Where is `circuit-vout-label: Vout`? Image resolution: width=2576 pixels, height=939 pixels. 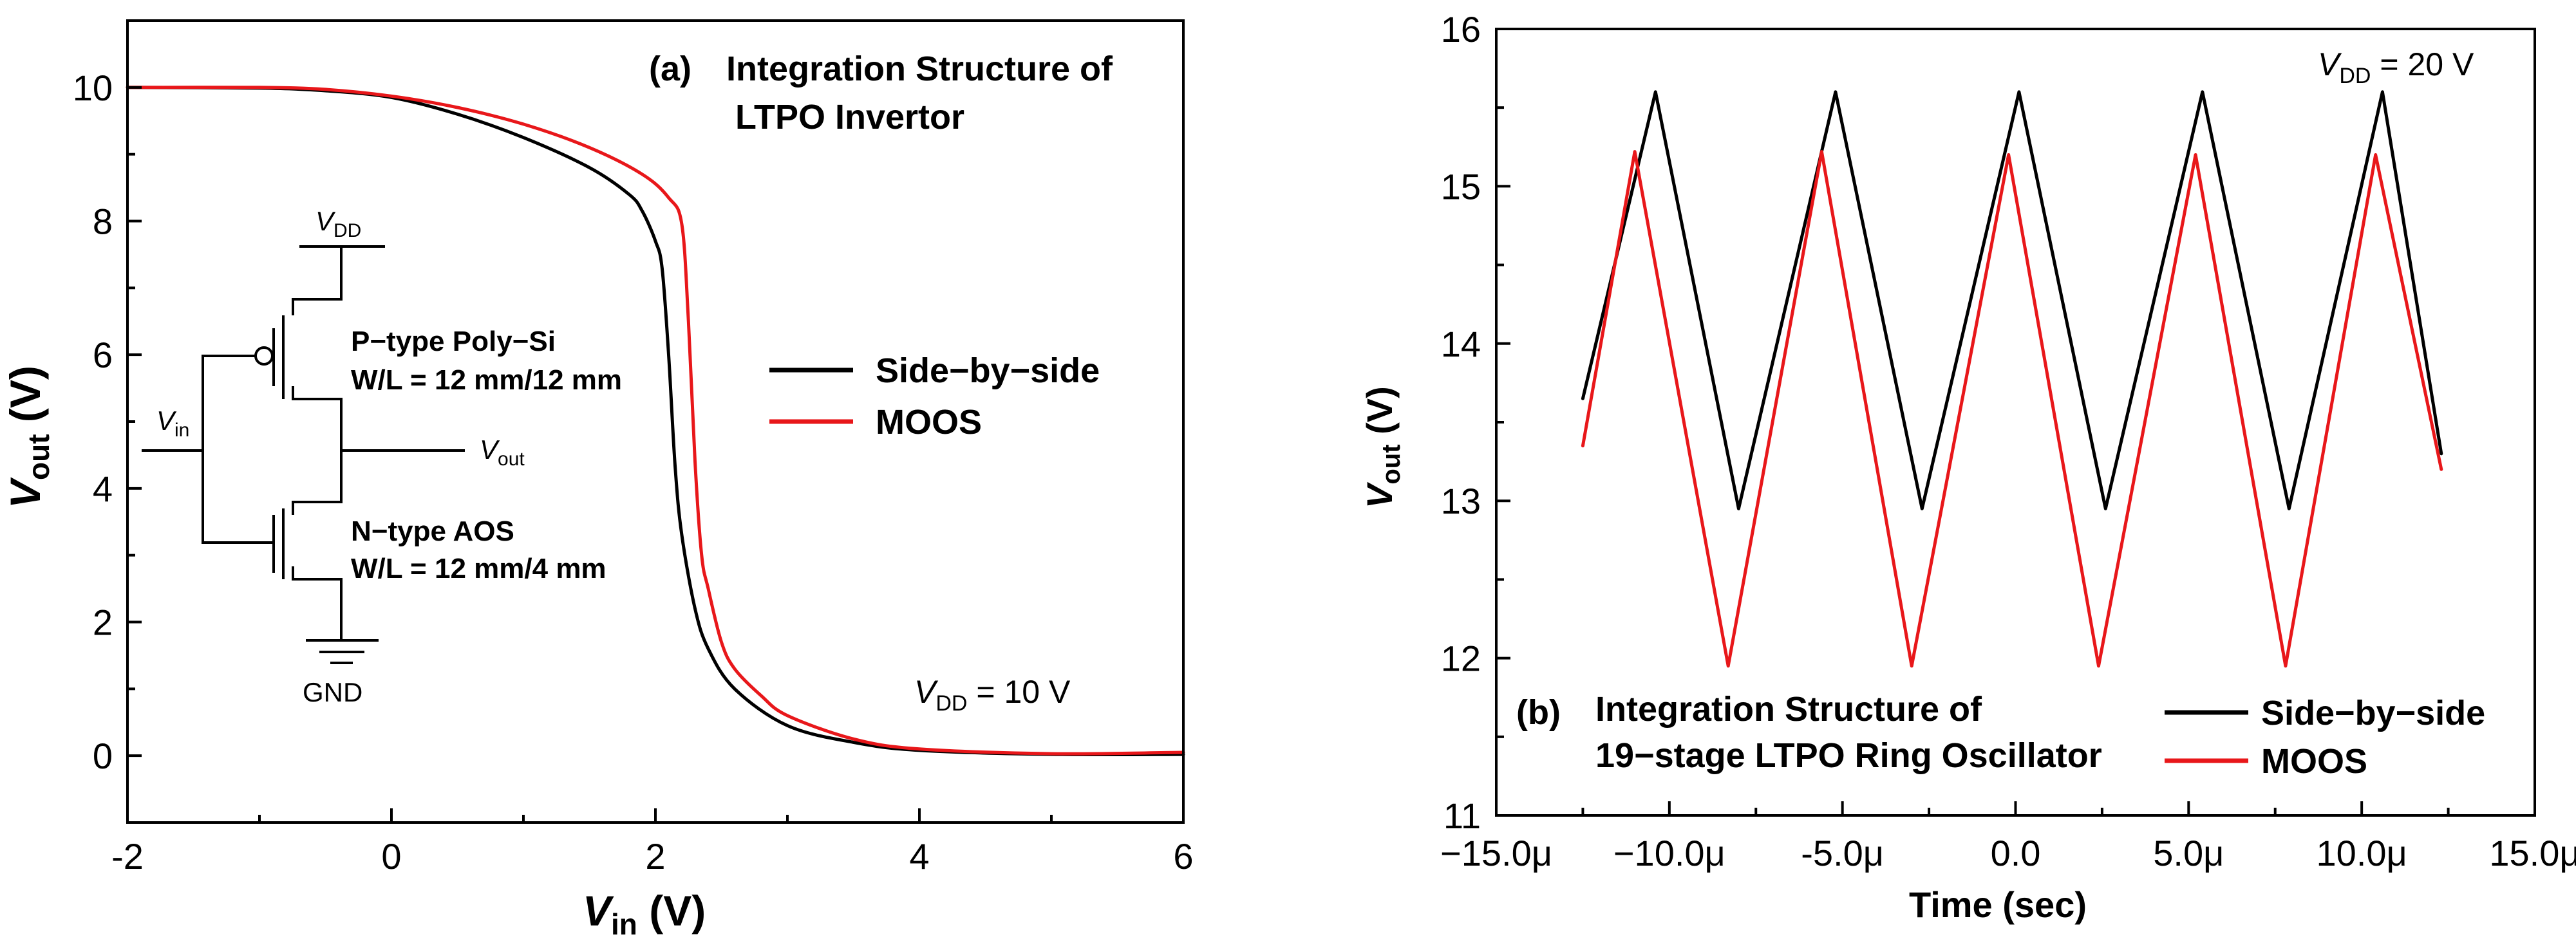 circuit-vout-label: Vout is located at coordinates (502, 452).